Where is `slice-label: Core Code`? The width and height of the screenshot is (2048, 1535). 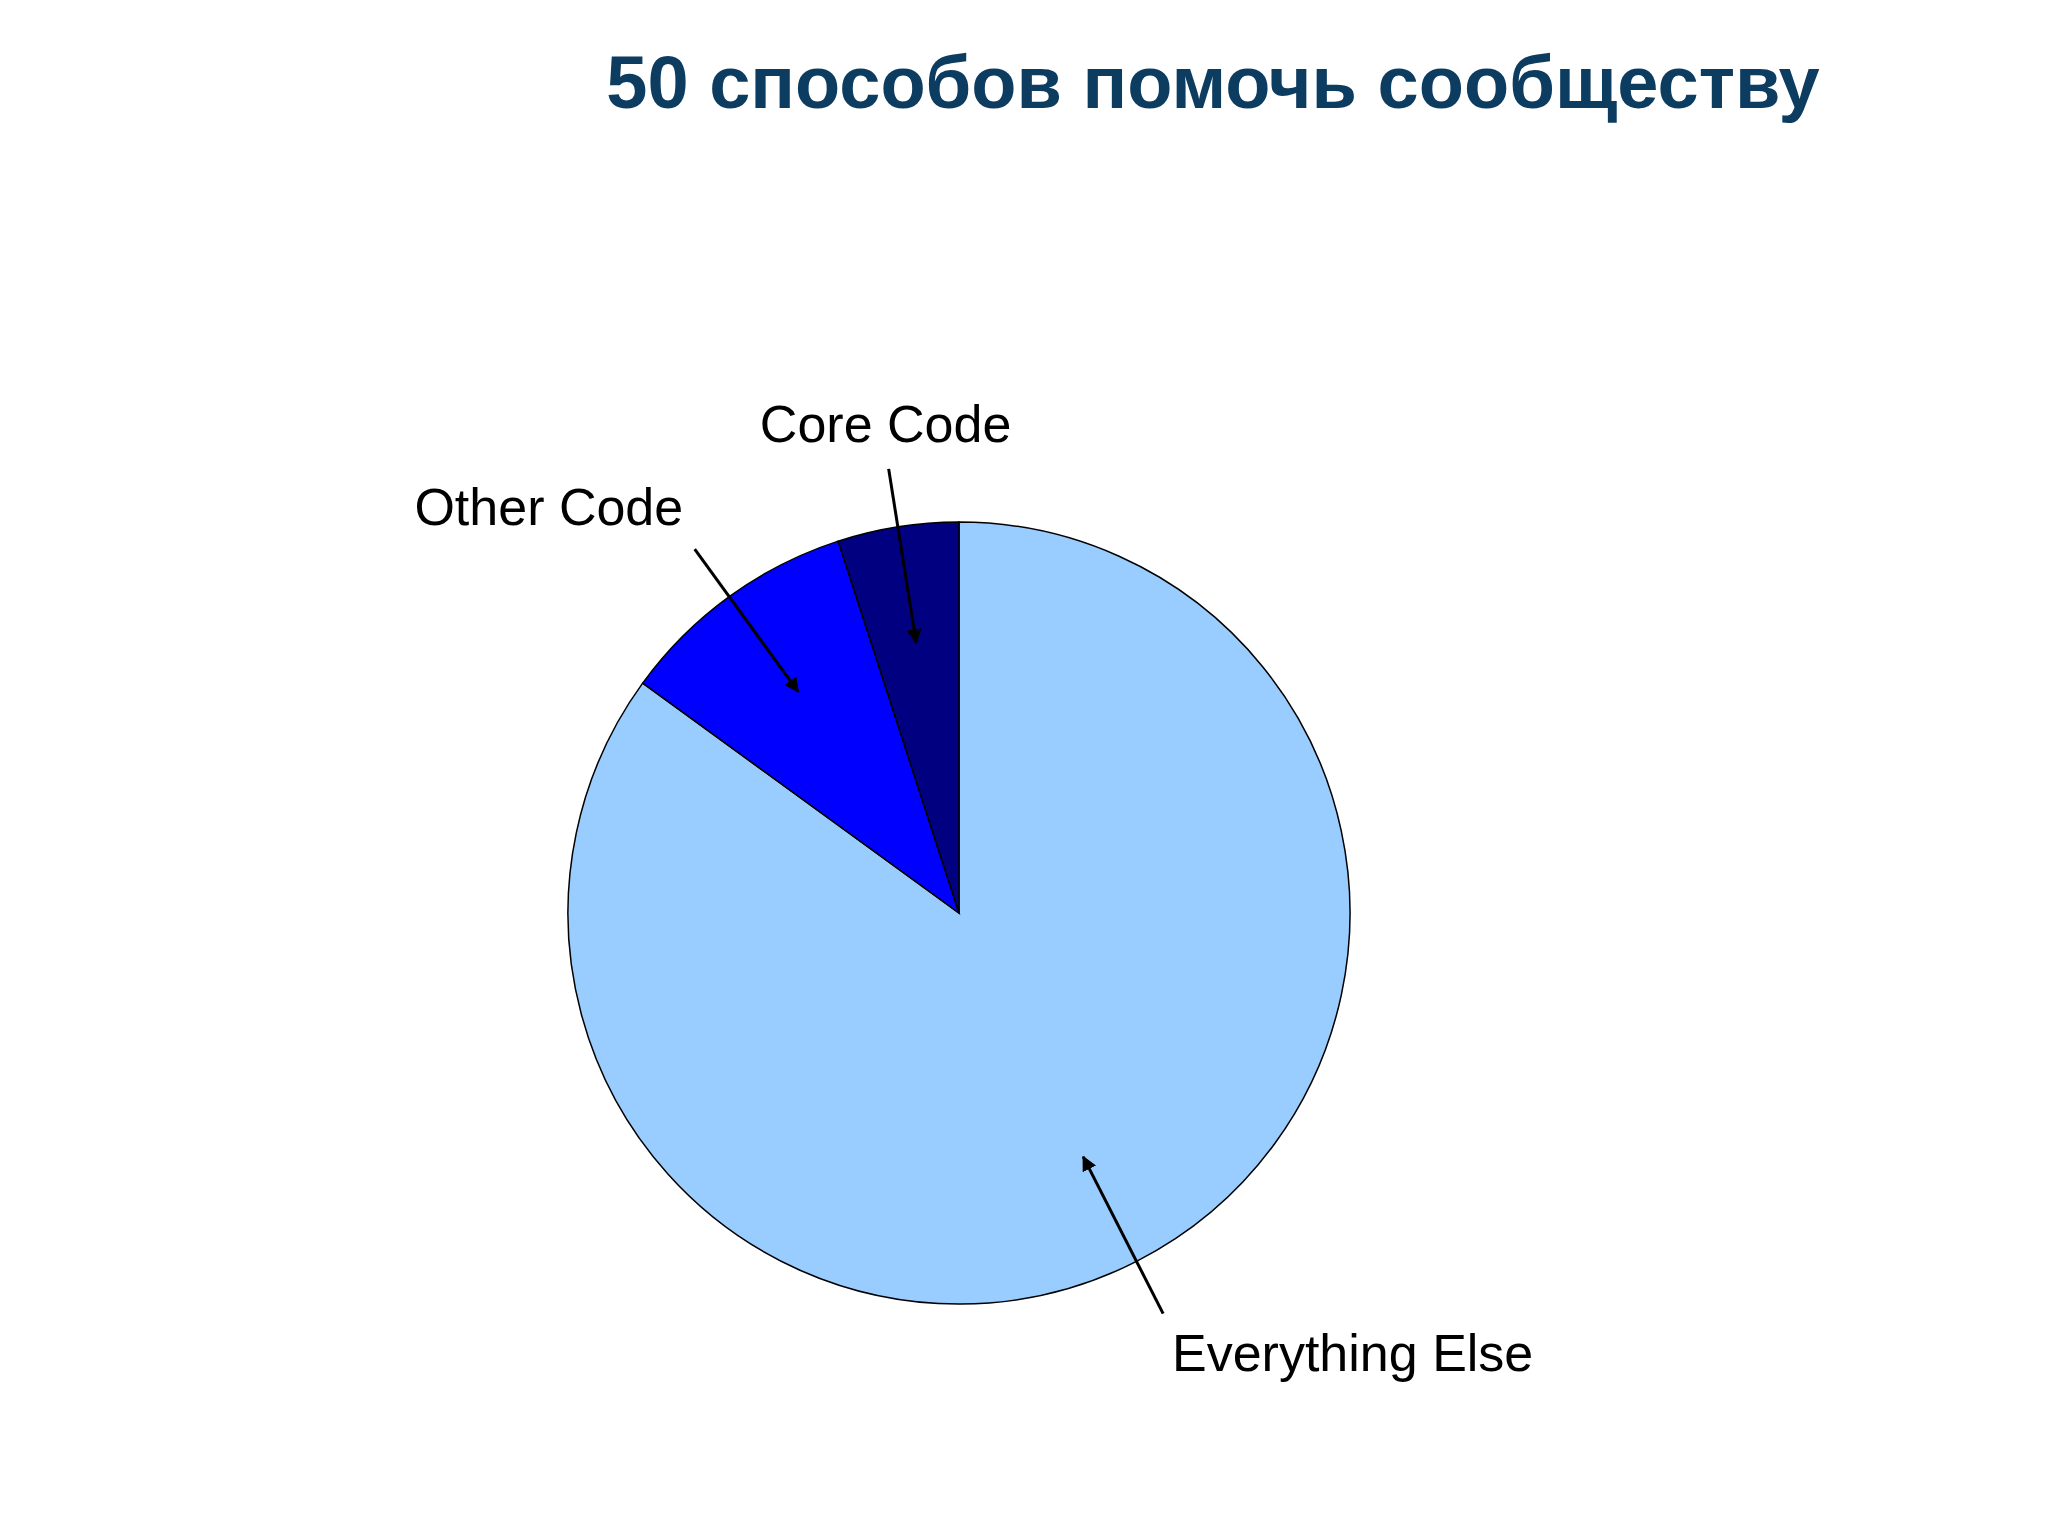 slice-label: Core Code is located at coordinates (885, 423).